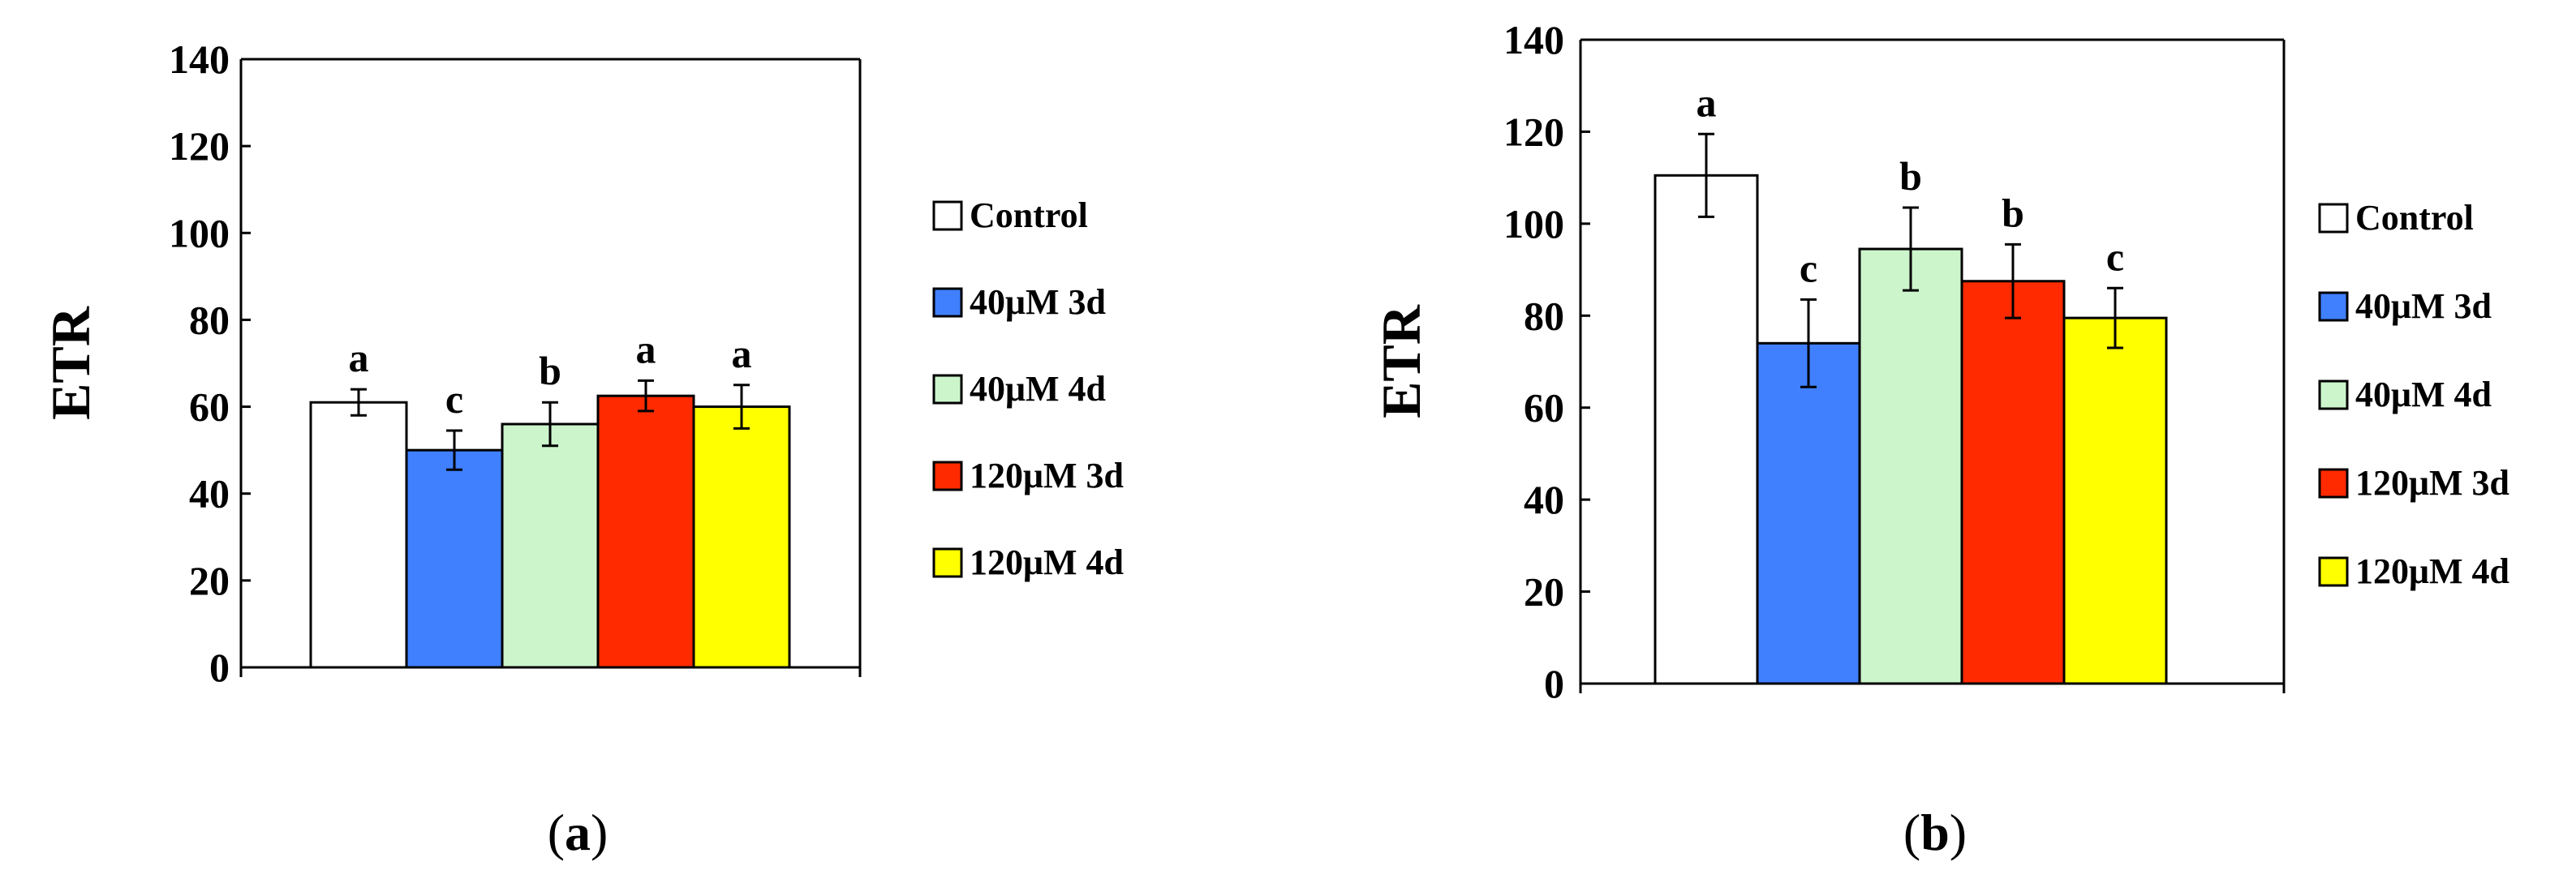  I want to click on panel-label-letter: b, so click(1935, 833).